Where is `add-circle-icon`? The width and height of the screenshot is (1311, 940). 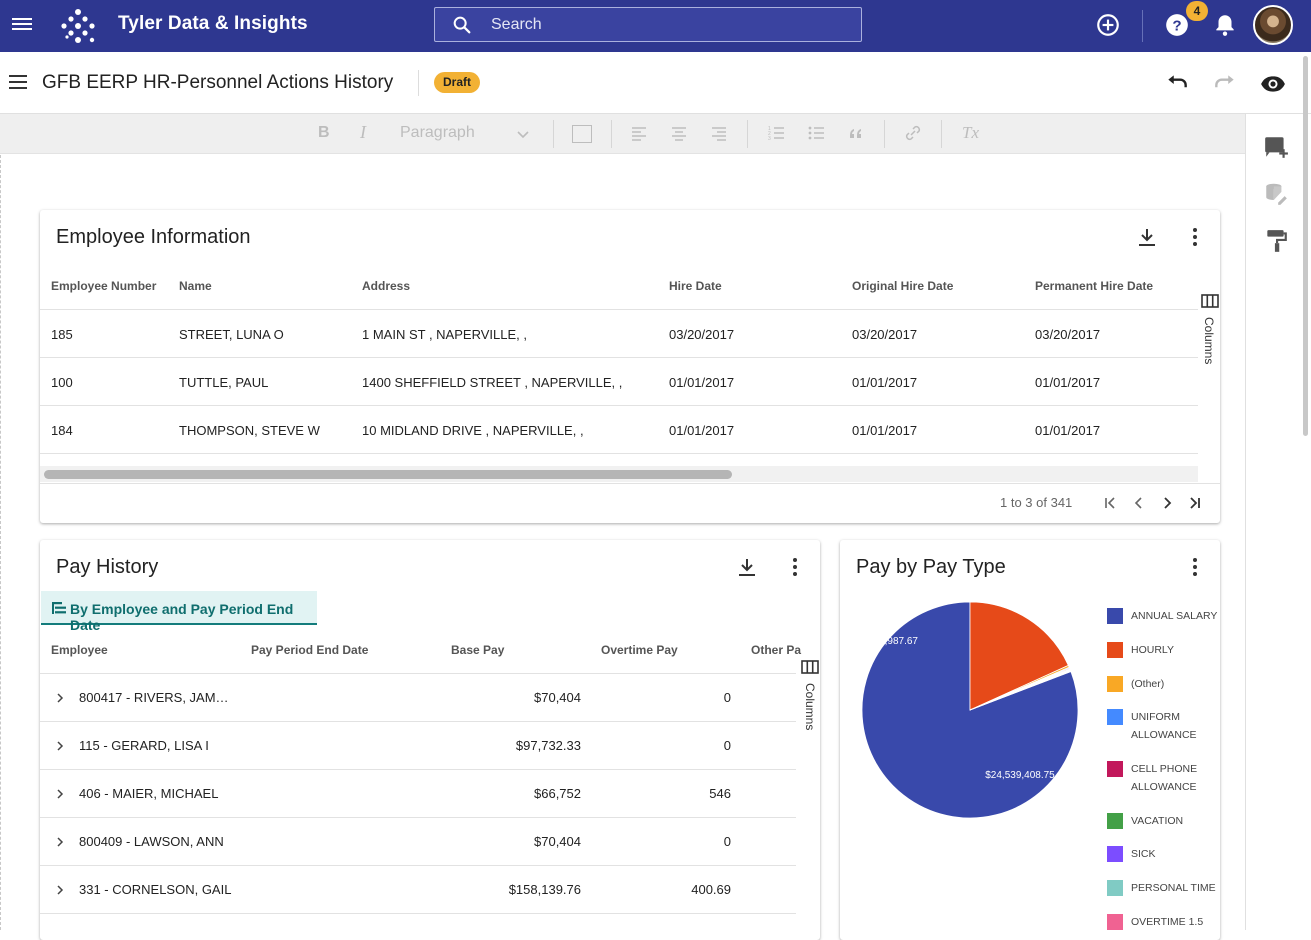
add-circle-icon is located at coordinates (1108, 25).